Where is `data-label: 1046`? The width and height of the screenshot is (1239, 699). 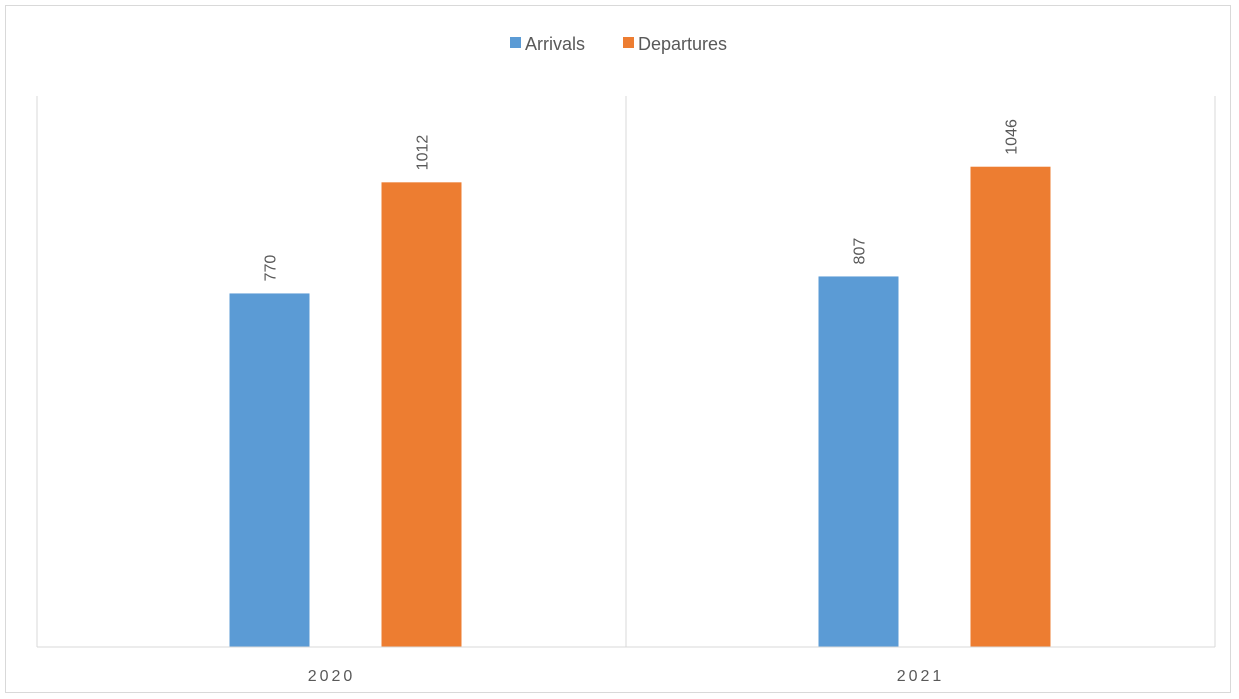 data-label: 1046 is located at coordinates (1012, 137).